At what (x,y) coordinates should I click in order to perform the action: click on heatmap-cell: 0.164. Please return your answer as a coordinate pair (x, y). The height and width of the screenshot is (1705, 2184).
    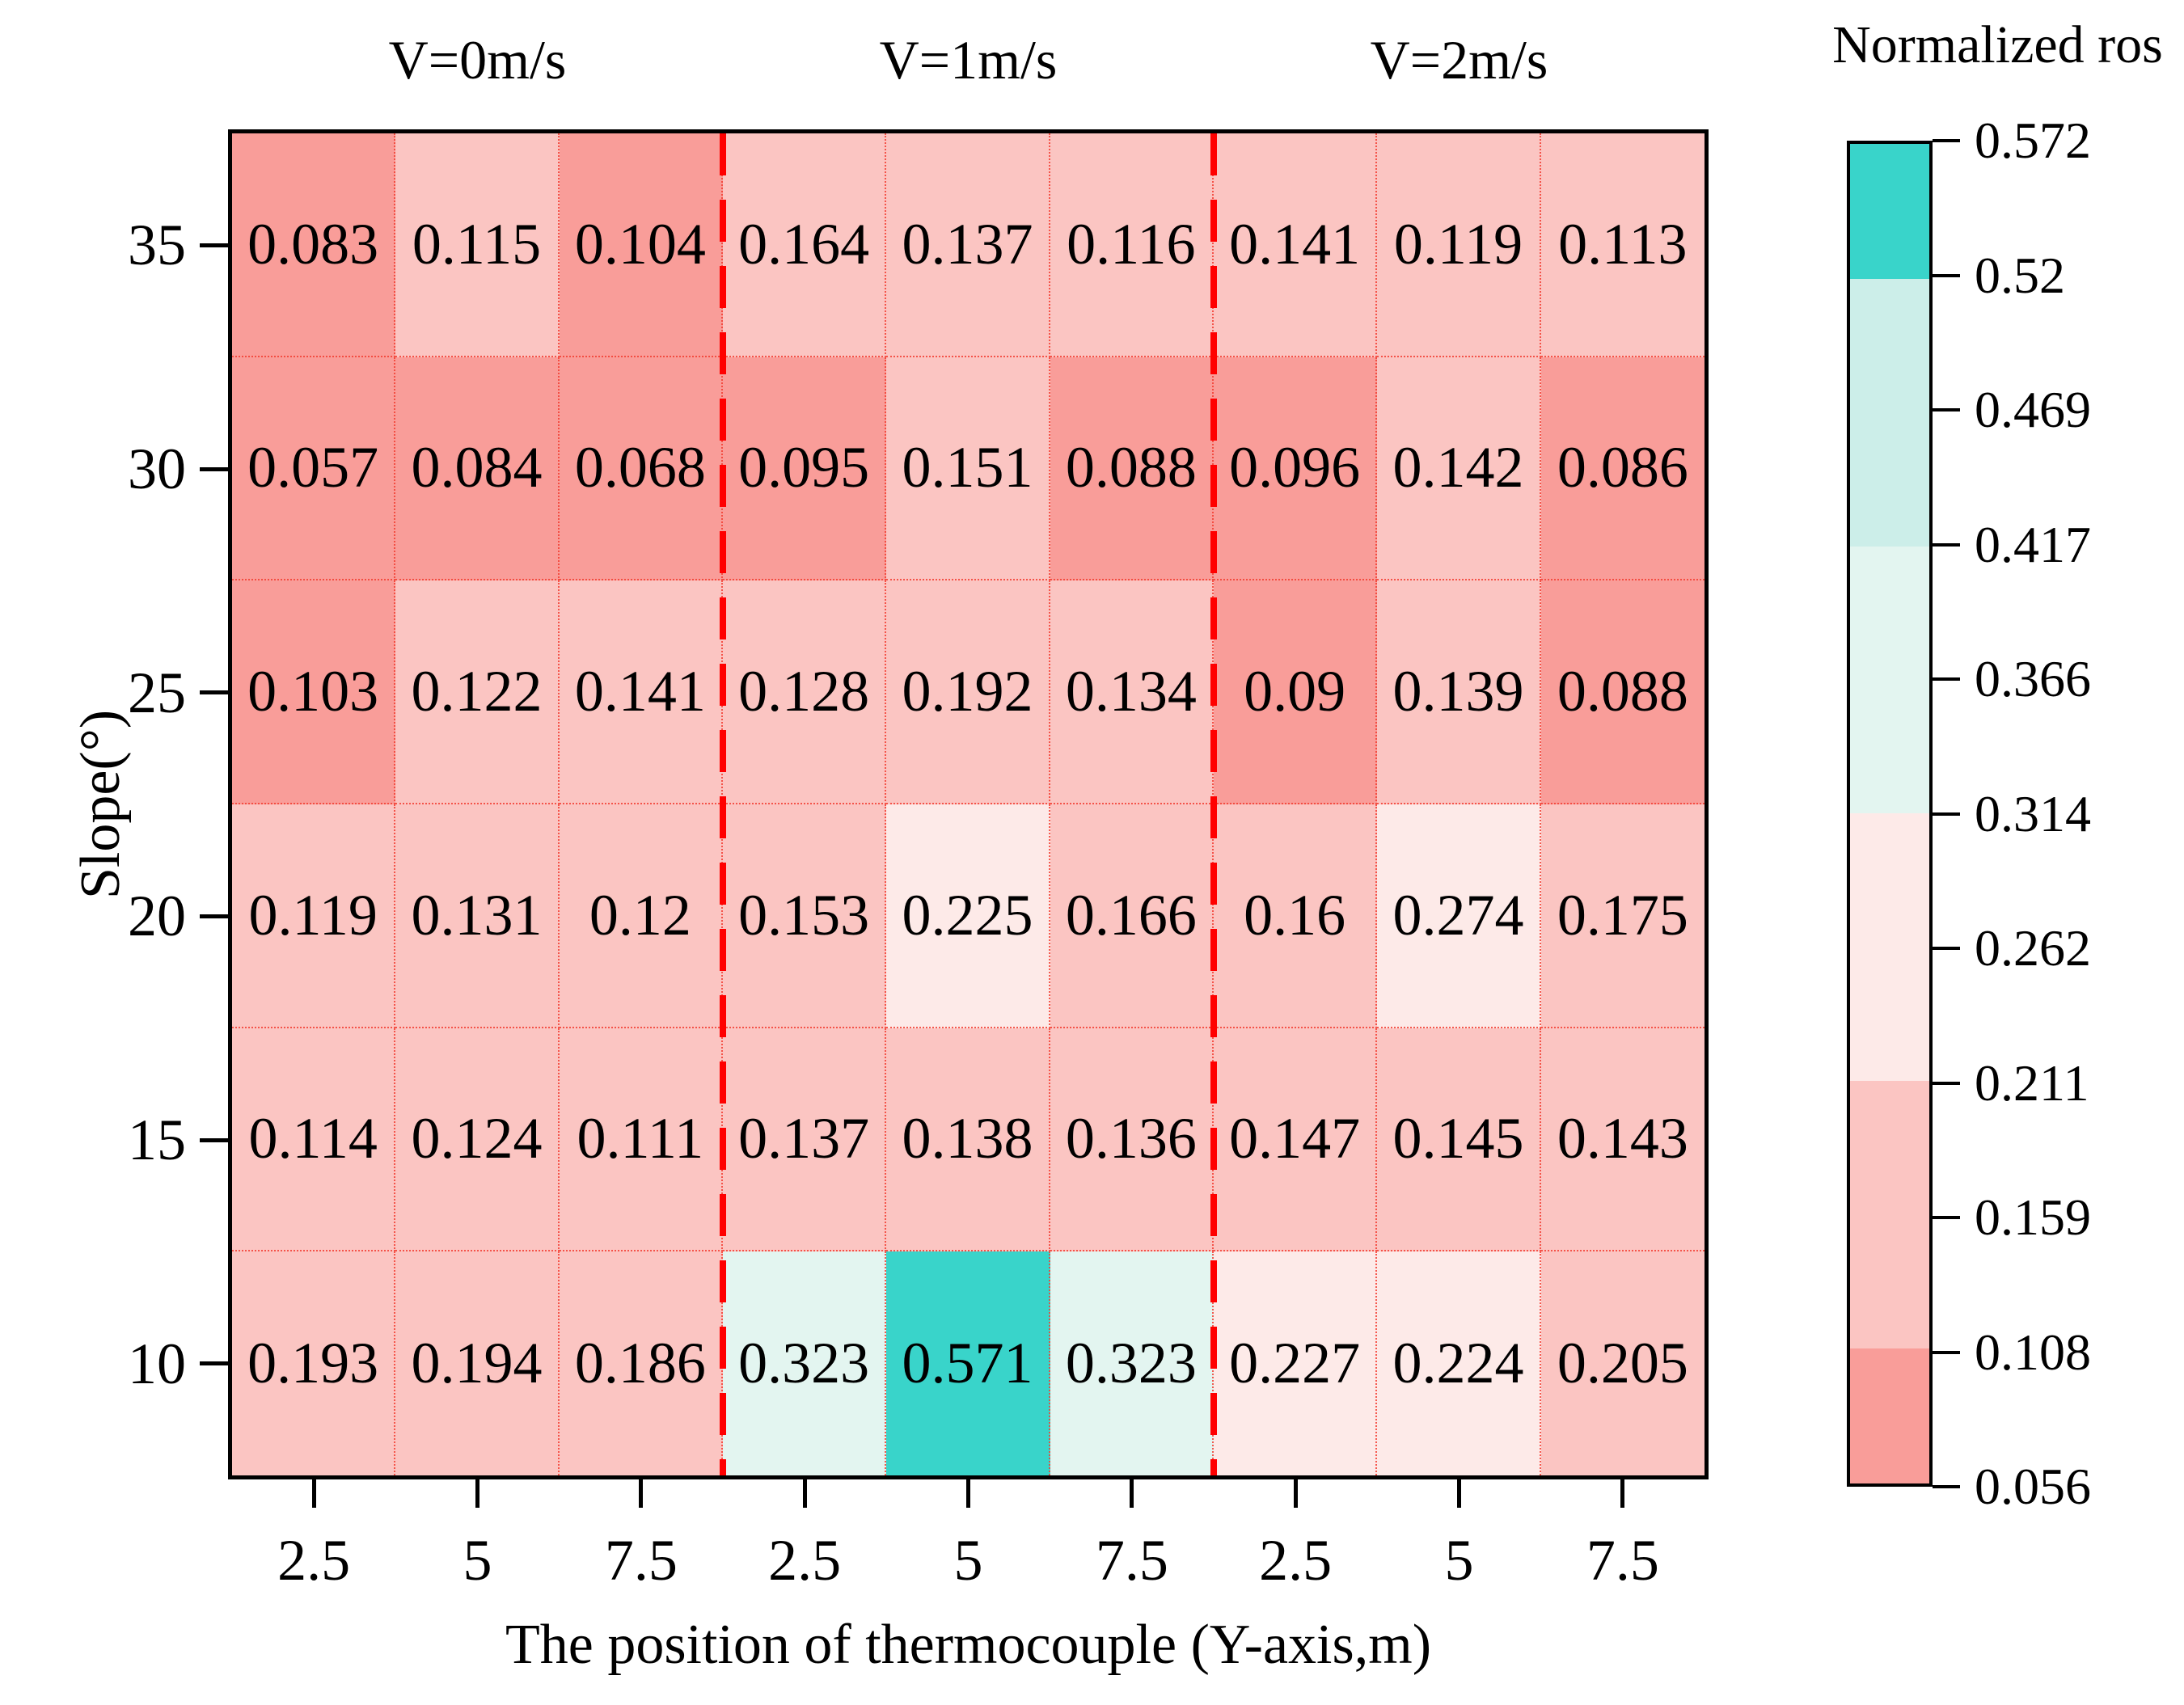
    Looking at the image, I should click on (804, 245).